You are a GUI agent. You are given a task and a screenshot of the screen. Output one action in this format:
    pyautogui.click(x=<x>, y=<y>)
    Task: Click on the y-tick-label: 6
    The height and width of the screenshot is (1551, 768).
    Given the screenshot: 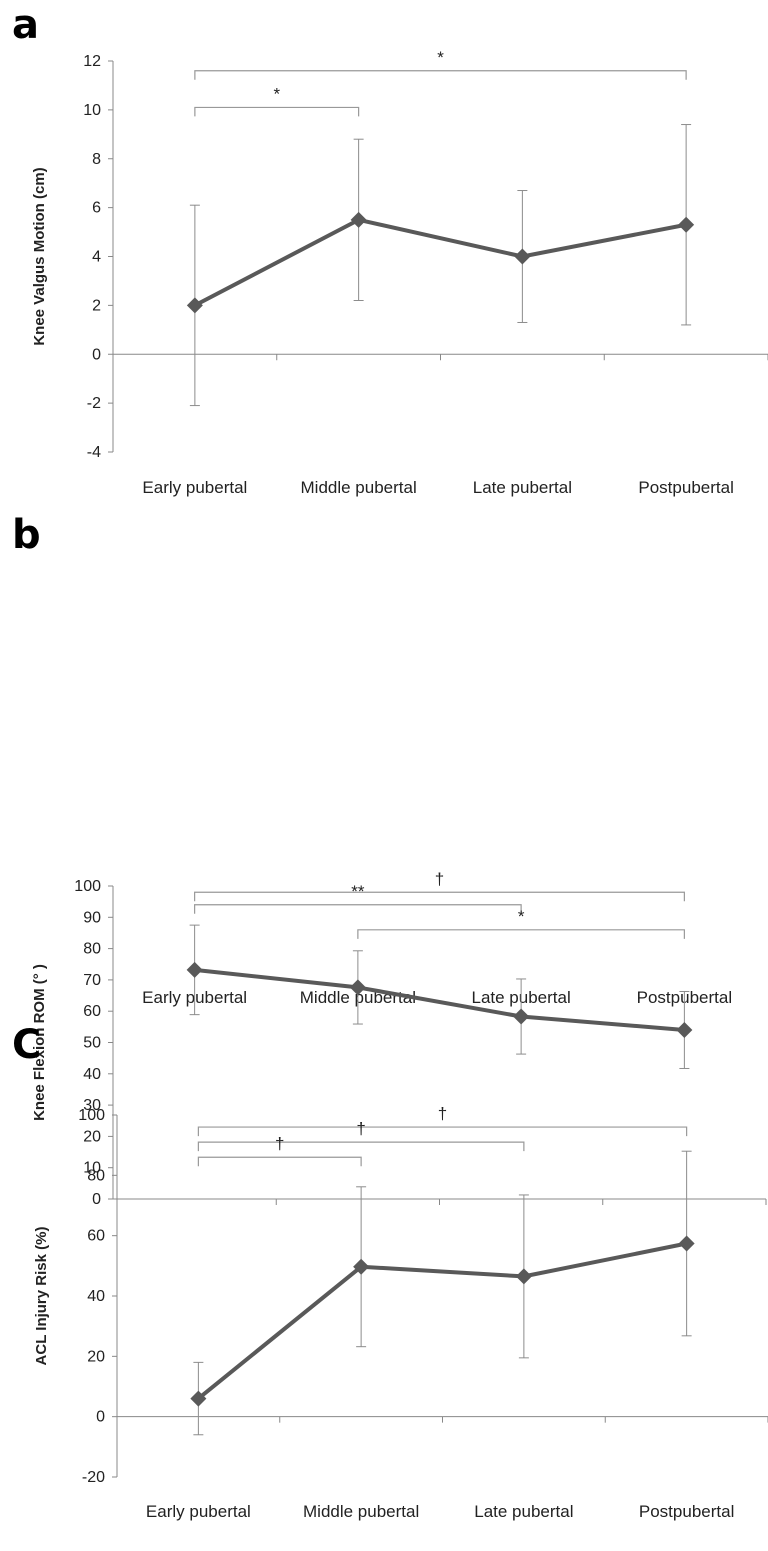 What is the action you would take?
    pyautogui.click(x=96, y=208)
    